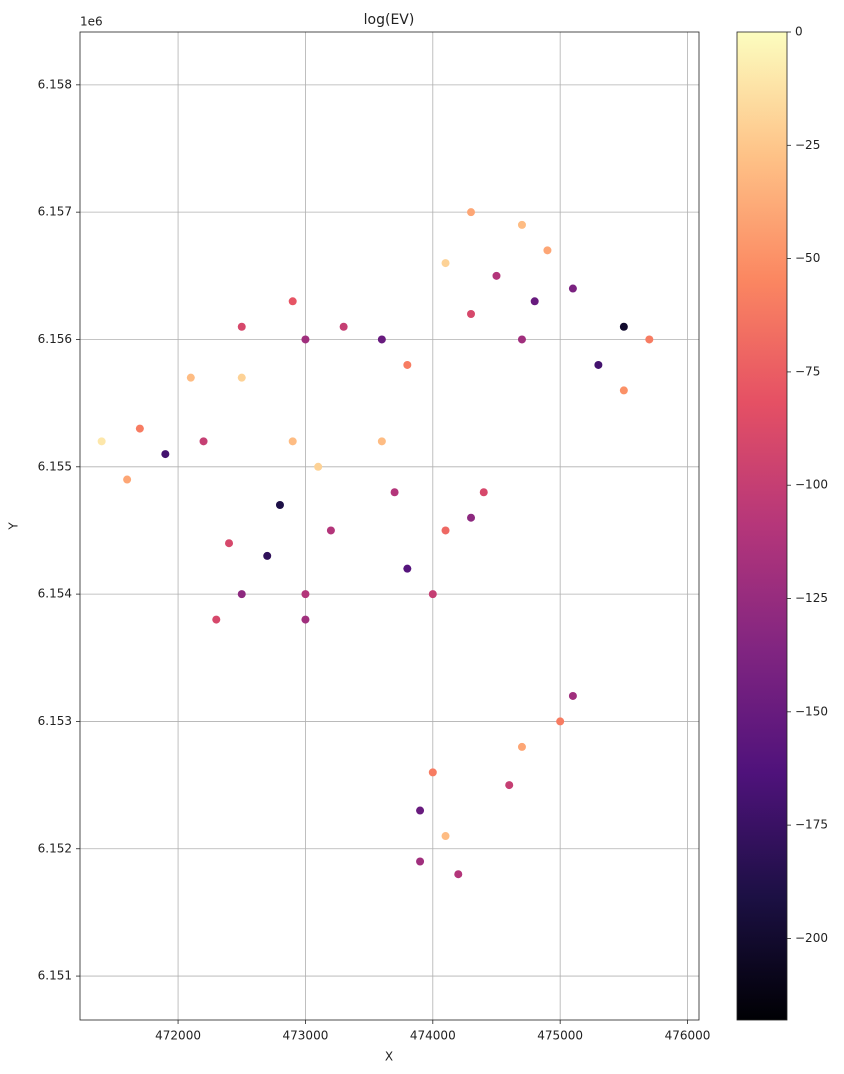 This screenshot has width=844, height=1074. I want to click on colorbar-tick-label: −125, so click(811, 598).